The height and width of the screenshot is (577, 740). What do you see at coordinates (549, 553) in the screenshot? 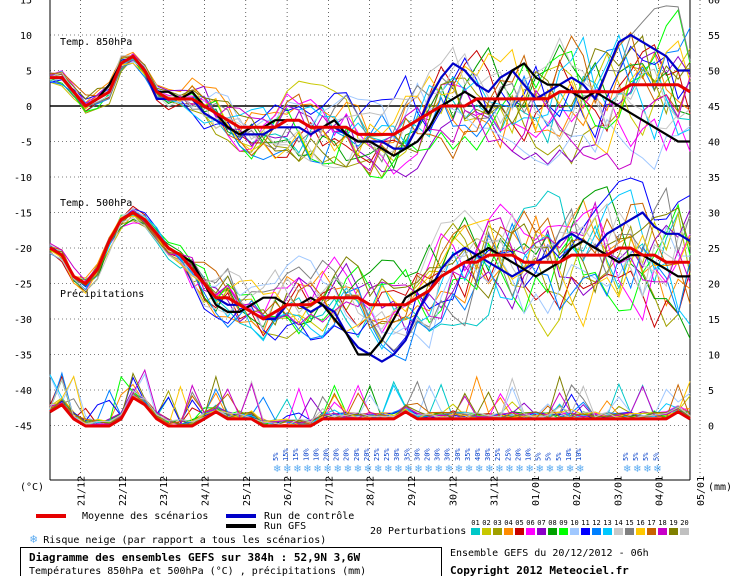
I see `run-info: Ensemble GEFS du 20/12/2012 - 06h` at bounding box center [549, 553].